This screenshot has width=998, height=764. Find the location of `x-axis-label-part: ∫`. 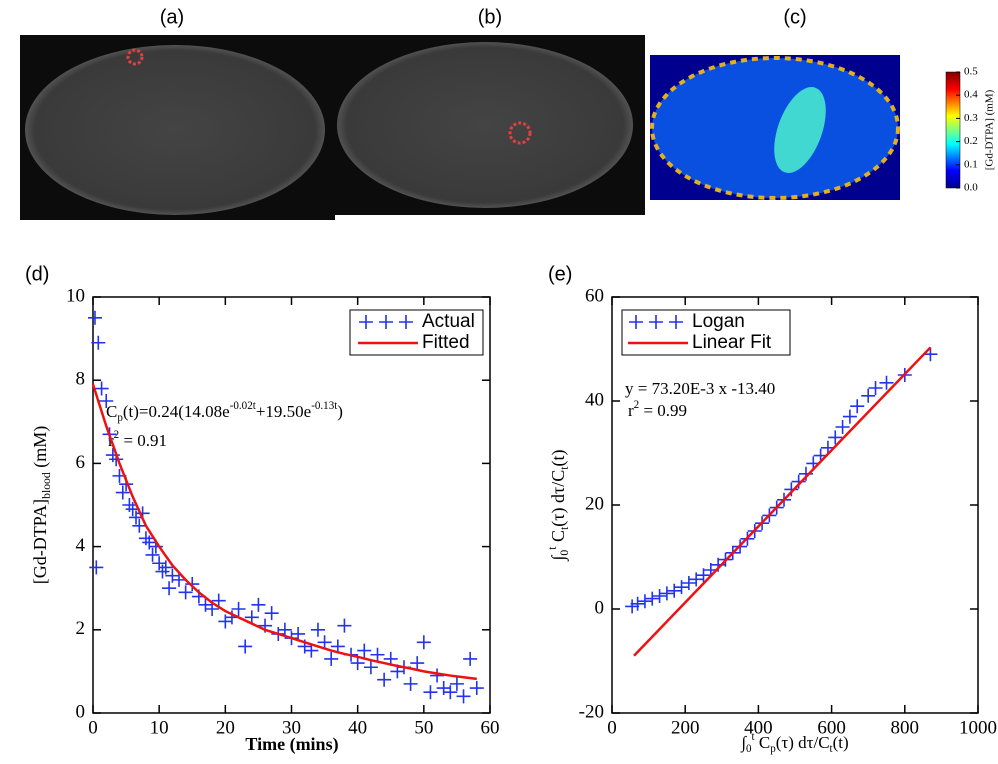

x-axis-label-part: ∫ is located at coordinates (743, 743).